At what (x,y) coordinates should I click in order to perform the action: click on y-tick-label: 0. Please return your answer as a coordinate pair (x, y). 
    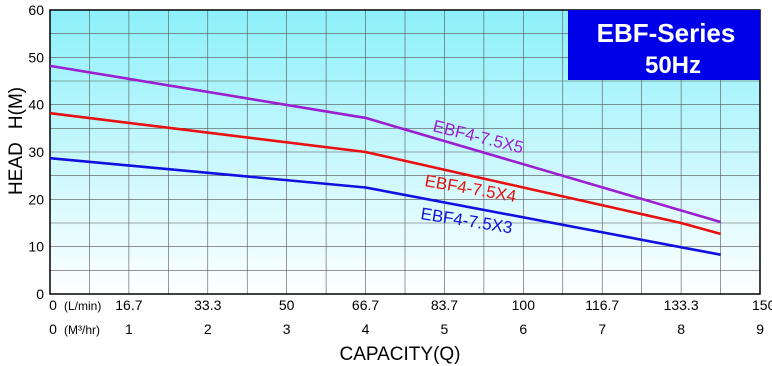
    Looking at the image, I should click on (40, 294).